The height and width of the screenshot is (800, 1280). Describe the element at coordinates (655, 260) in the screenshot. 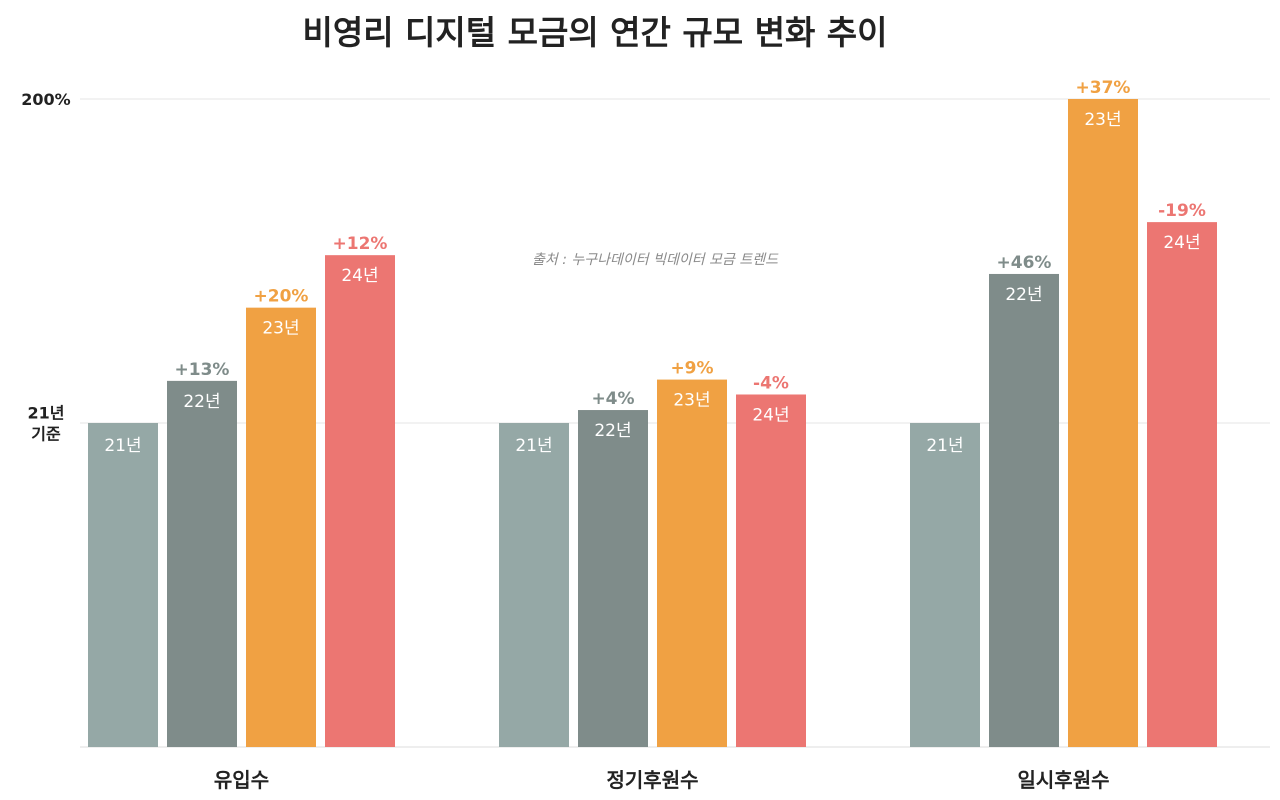

I see `chart-source-note: 출처 : 누구나데이터 빅데이터 모금 트렌드` at that location.